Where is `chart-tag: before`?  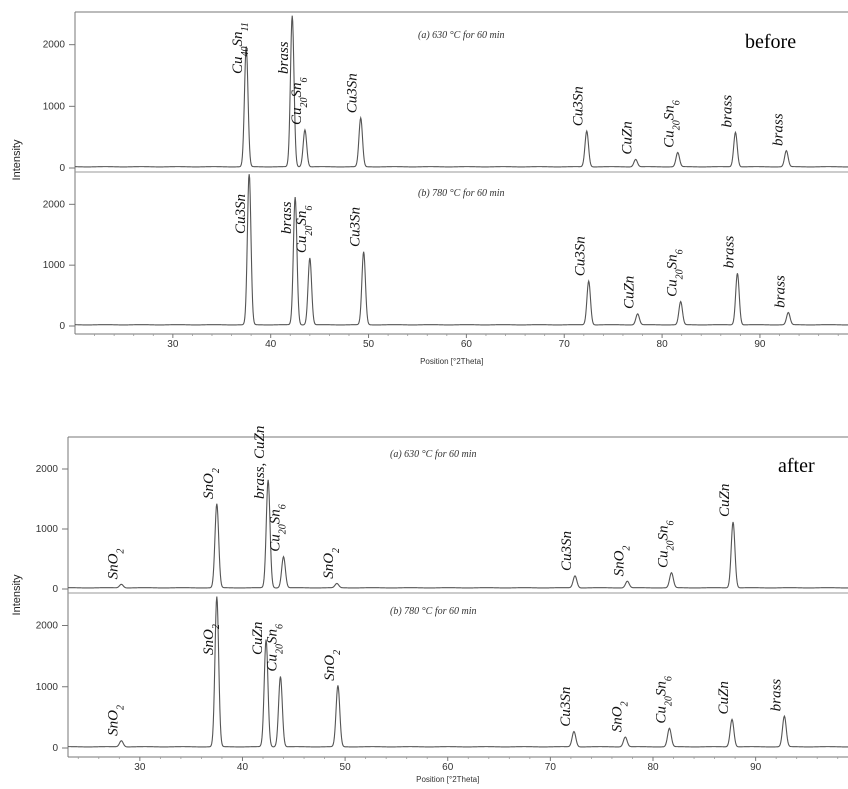
chart-tag: before is located at coordinates (770, 42).